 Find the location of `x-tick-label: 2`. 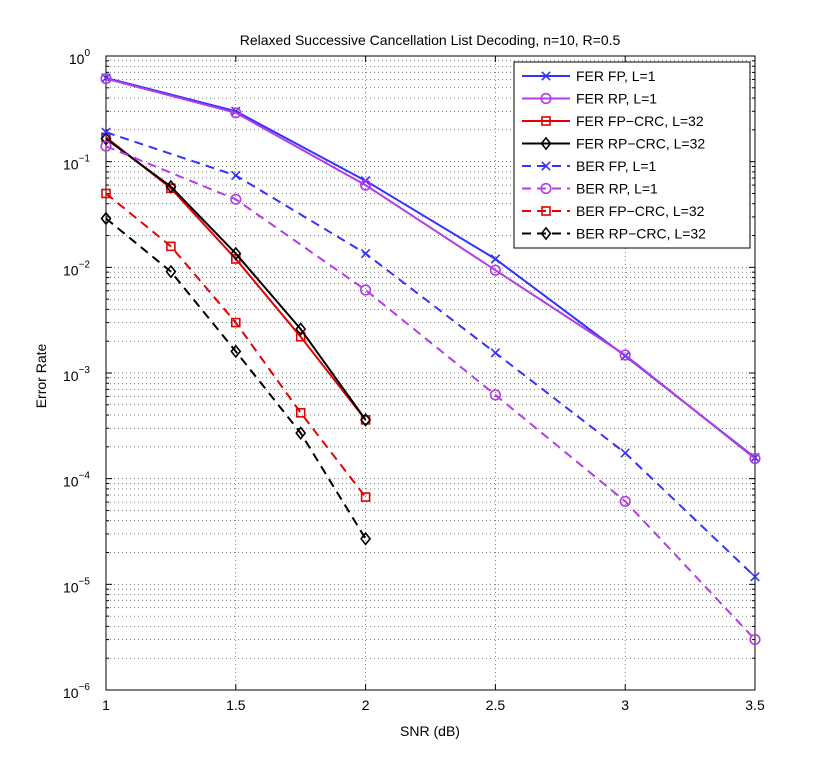

x-tick-label: 2 is located at coordinates (366, 705).